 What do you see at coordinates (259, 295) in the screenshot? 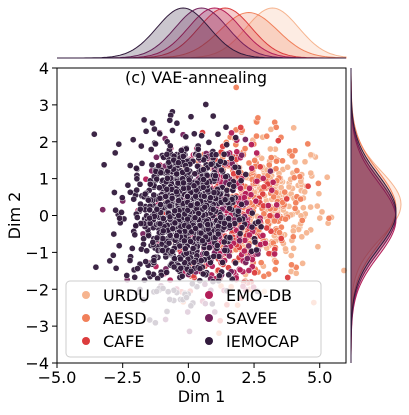
I see `legend-label-emo-db: EMO-DB` at bounding box center [259, 295].